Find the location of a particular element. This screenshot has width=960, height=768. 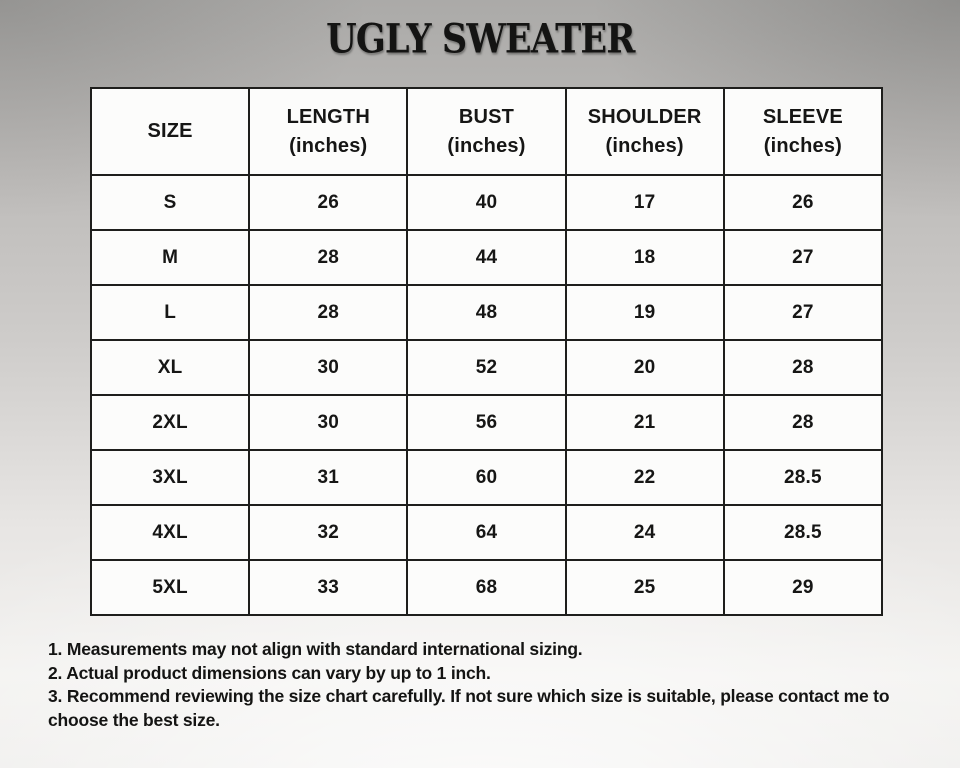

measurement-cell: 33 is located at coordinates (328, 587).